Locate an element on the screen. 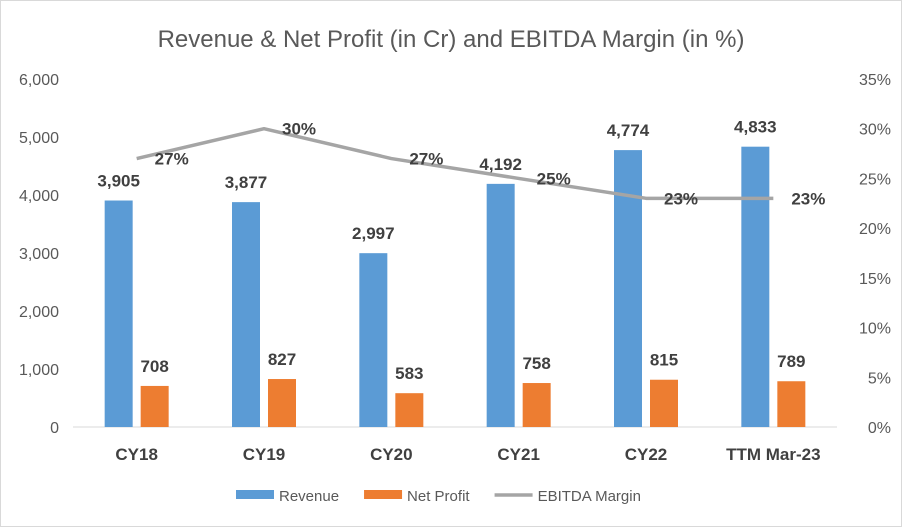 The height and width of the screenshot is (531, 902). category-label: CY21 is located at coordinates (518, 454).